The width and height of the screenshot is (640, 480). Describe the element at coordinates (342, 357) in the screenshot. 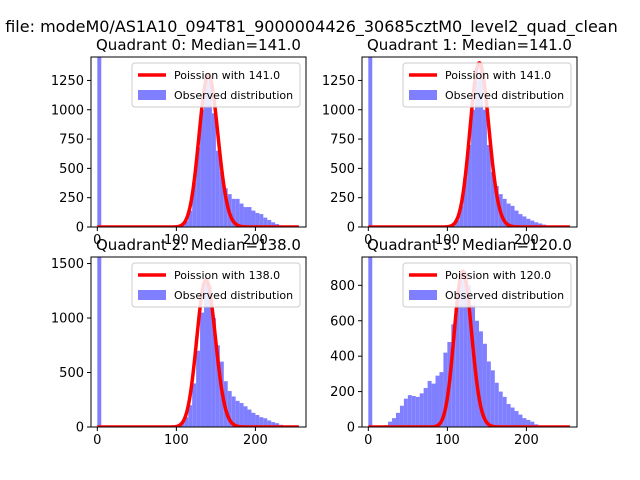

I see `y-tick-label: 400` at that location.